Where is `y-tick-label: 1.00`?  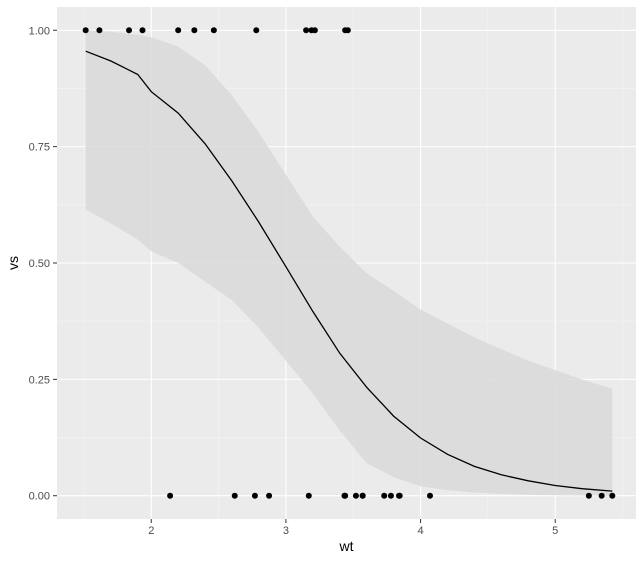
y-tick-label: 1.00 is located at coordinates (39, 31).